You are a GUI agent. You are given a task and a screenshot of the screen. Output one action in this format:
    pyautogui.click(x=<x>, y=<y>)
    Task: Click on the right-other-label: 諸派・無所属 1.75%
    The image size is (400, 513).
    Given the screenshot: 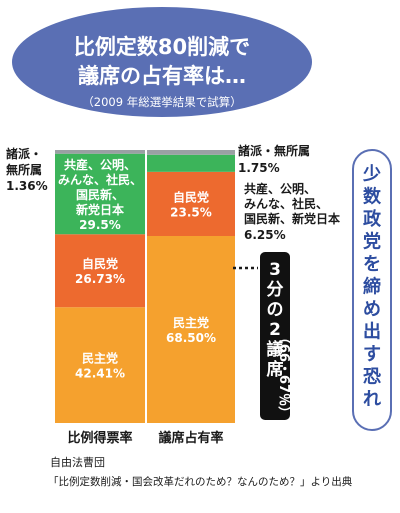 What is the action you would take?
    pyautogui.click(x=274, y=159)
    